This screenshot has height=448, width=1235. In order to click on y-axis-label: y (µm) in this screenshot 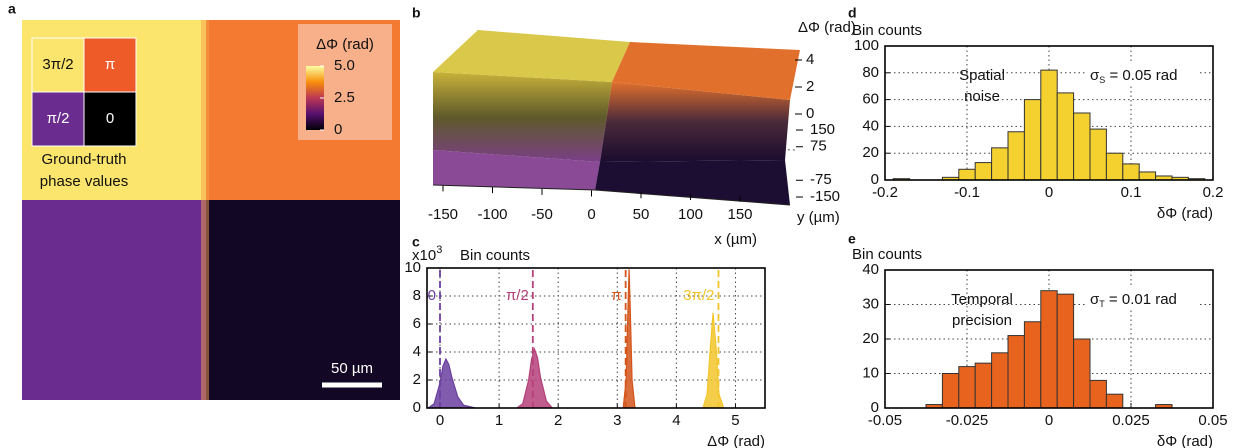, I will do `click(818, 217)`.